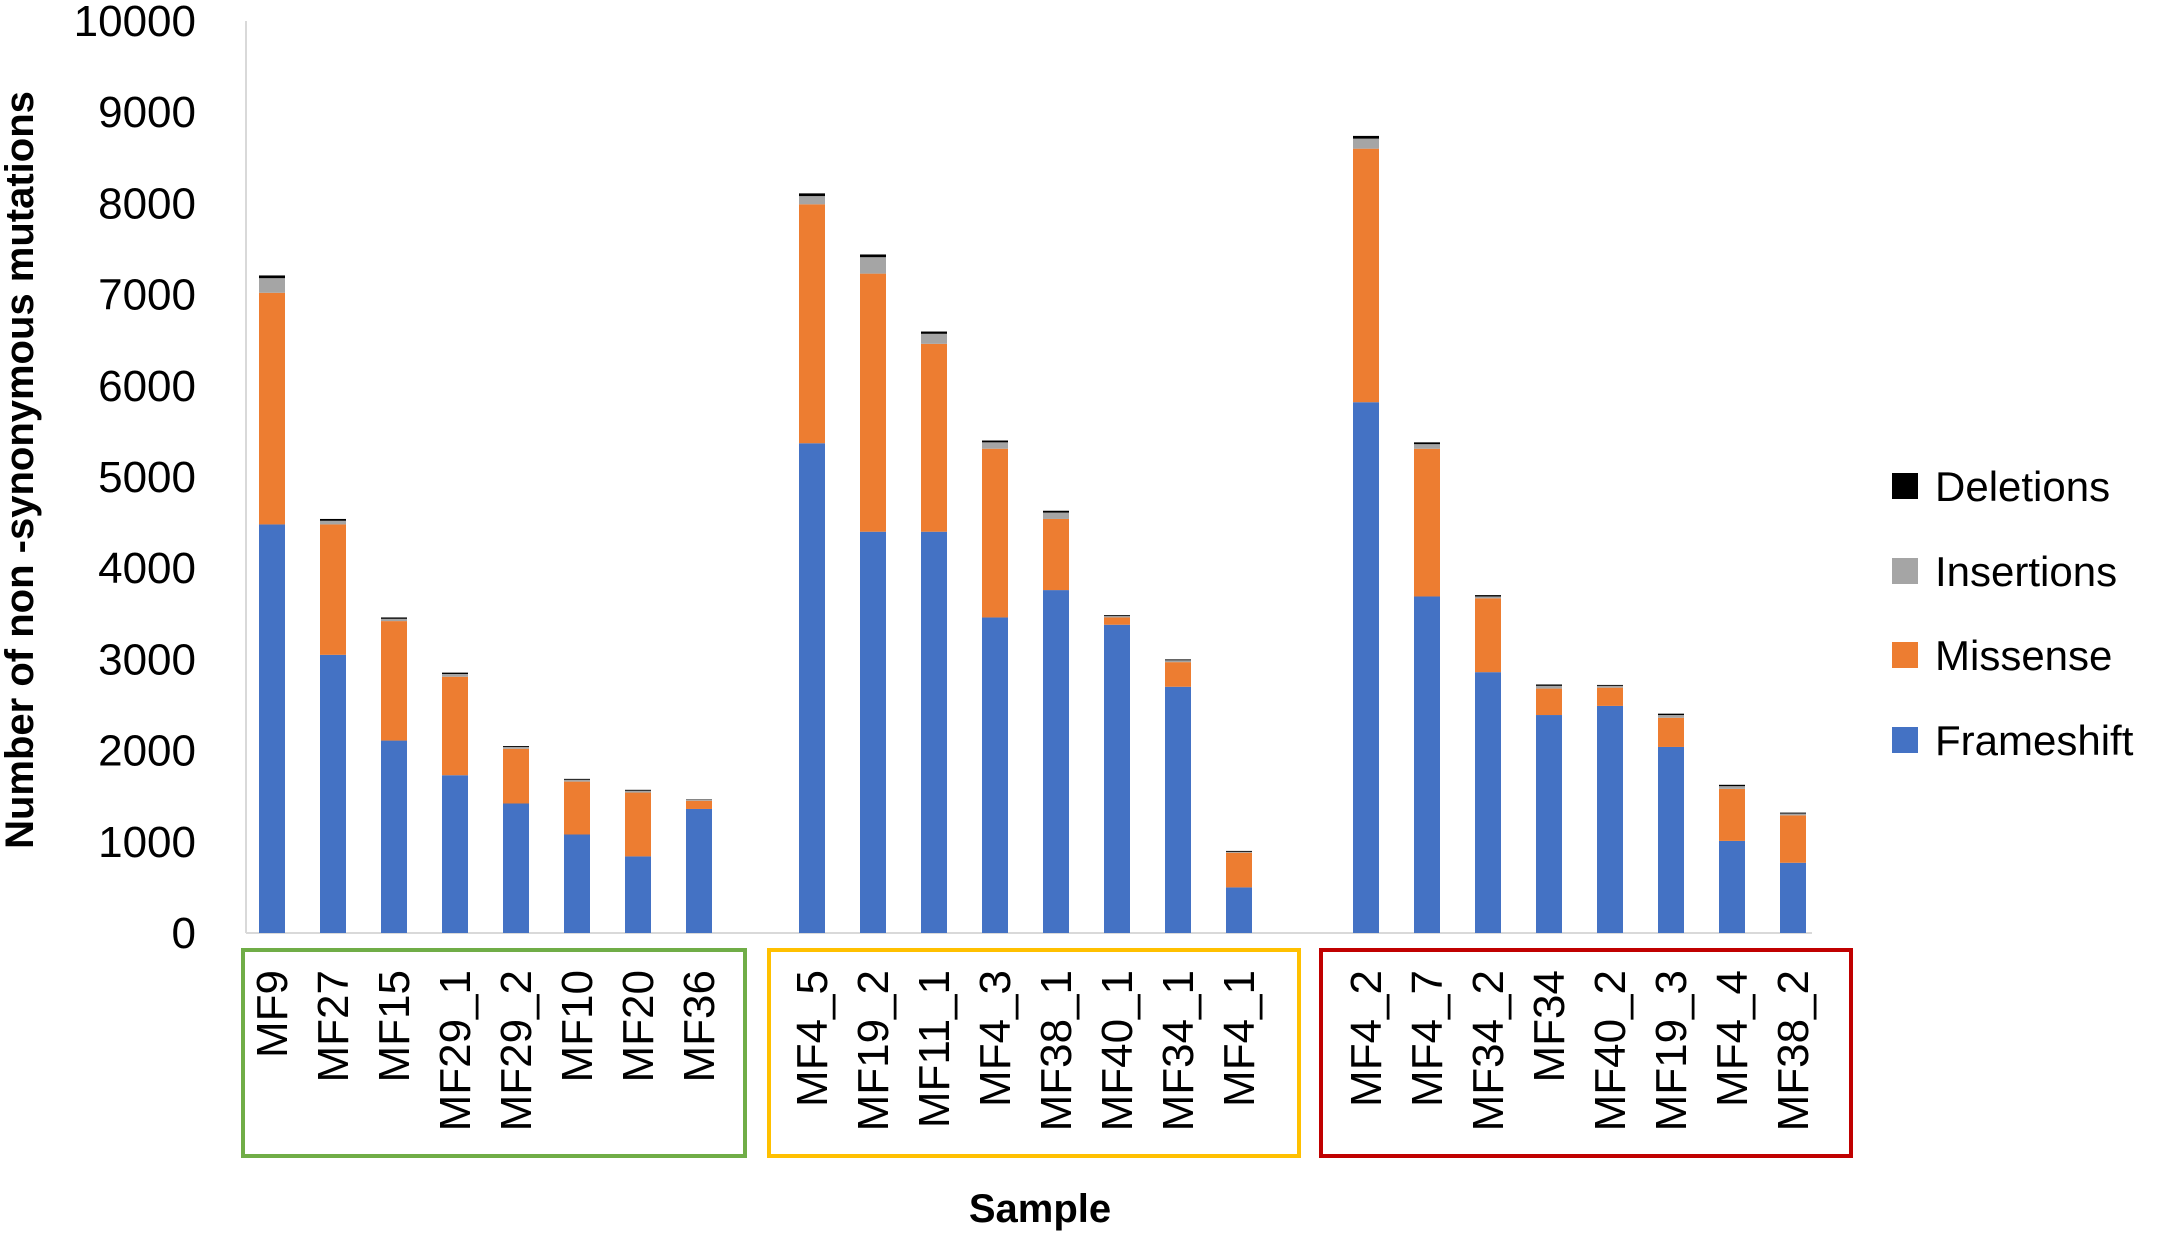 Image resolution: width=2165 pixels, height=1239 pixels. What do you see at coordinates (147, 295) in the screenshot?
I see `y-tick-label: 7000` at bounding box center [147, 295].